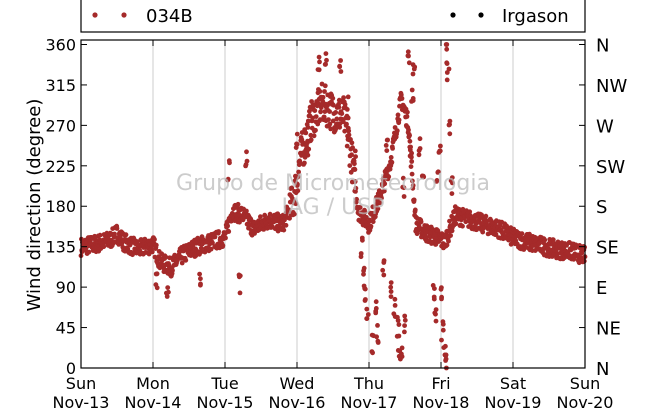 This screenshot has width=650, height=409. I want to click on y2-tick-label-6: W, so click(605, 126).